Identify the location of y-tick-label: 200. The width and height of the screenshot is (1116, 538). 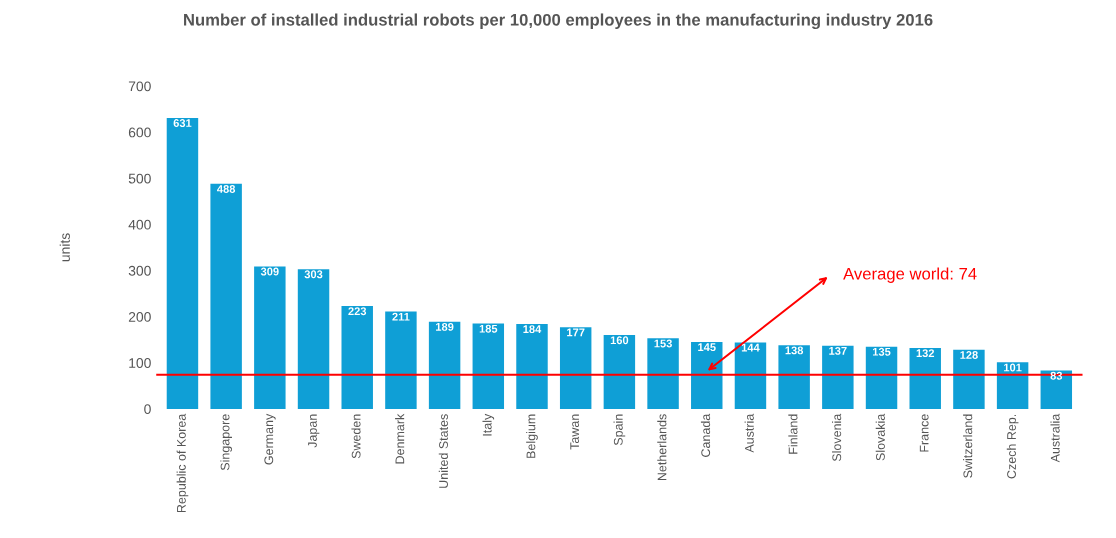
(139, 316).